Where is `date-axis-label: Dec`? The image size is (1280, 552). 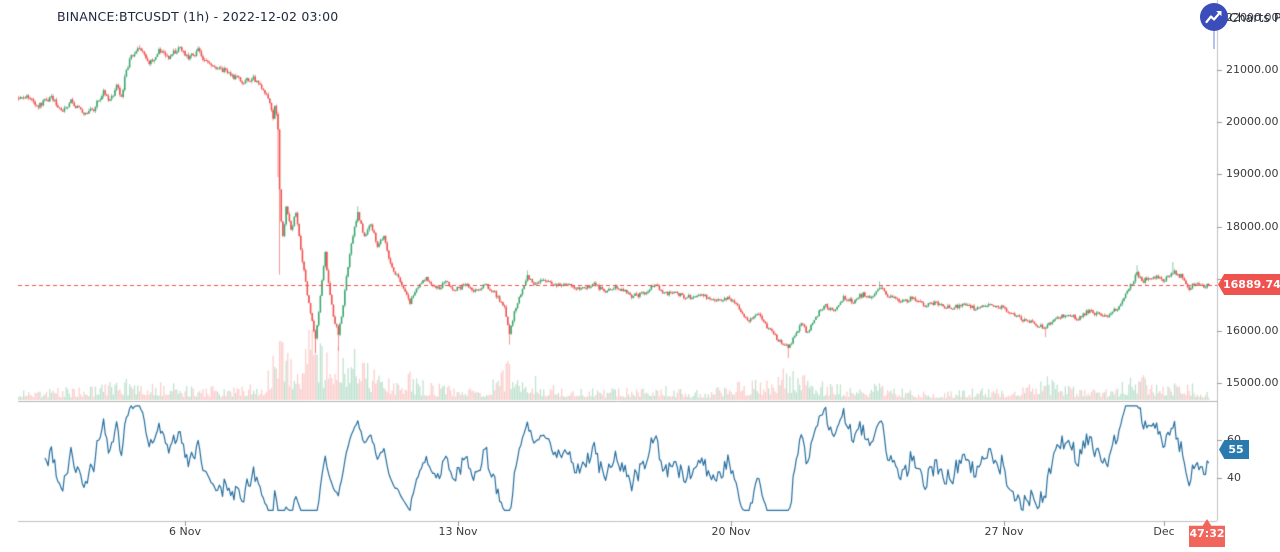
date-axis-label: Dec is located at coordinates (1164, 531).